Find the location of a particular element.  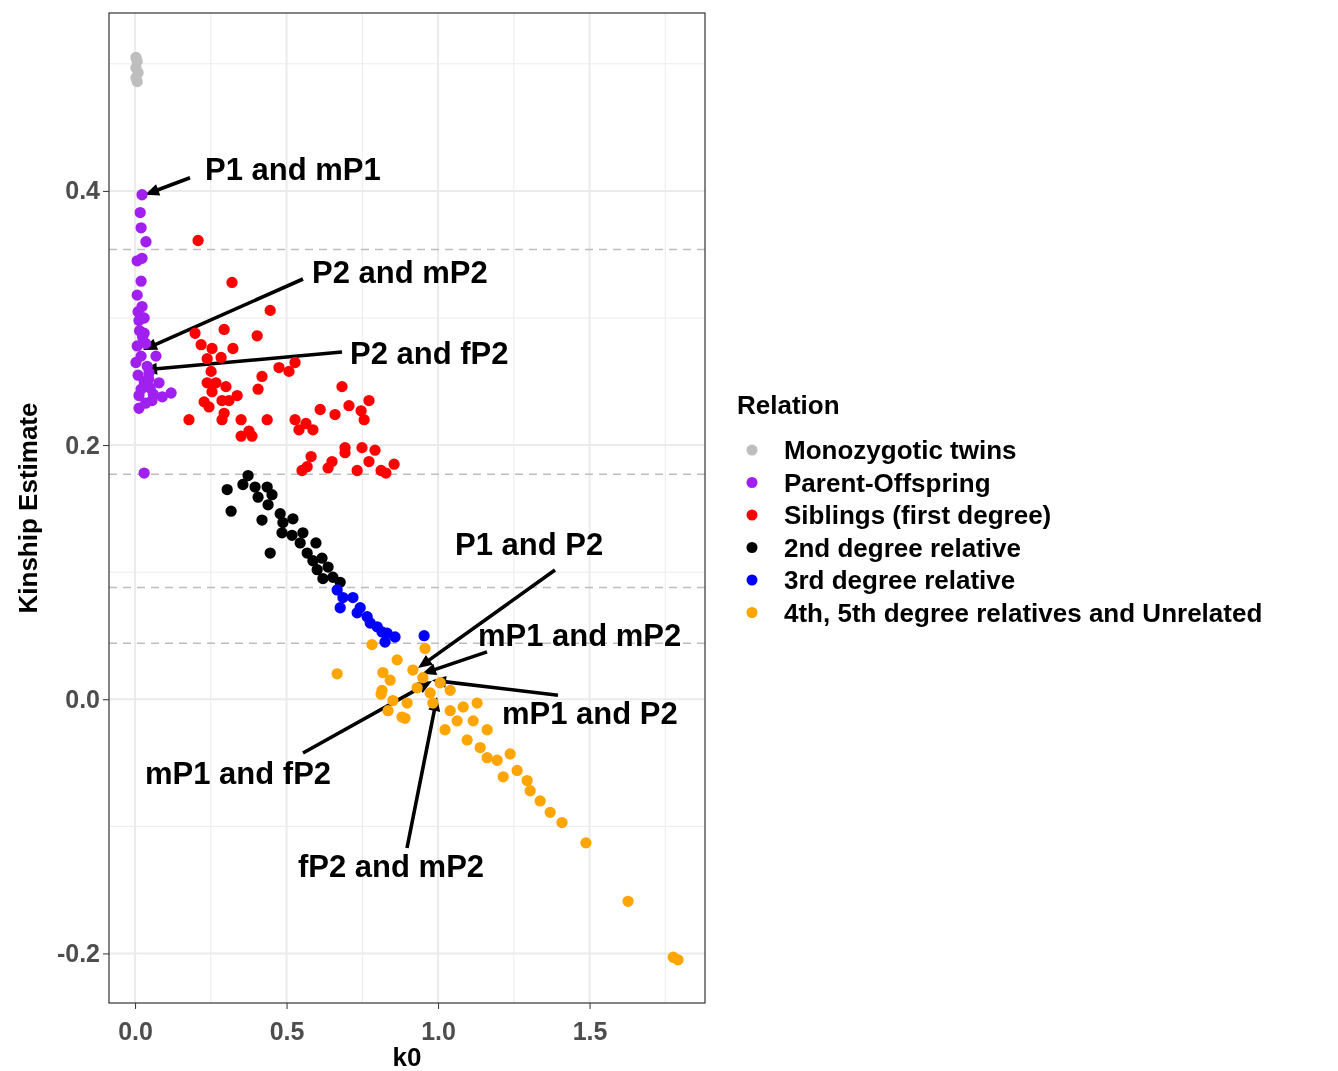

x-tick-label: 1.5 is located at coordinates (590, 1030).